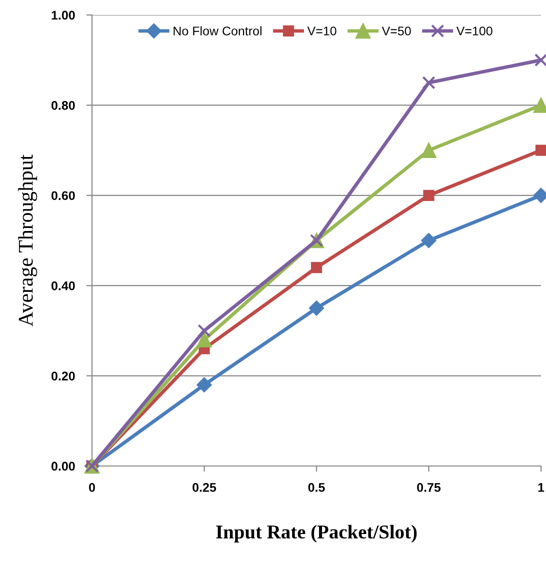  I want to click on x-tick-label: 0.25, so click(204, 487).